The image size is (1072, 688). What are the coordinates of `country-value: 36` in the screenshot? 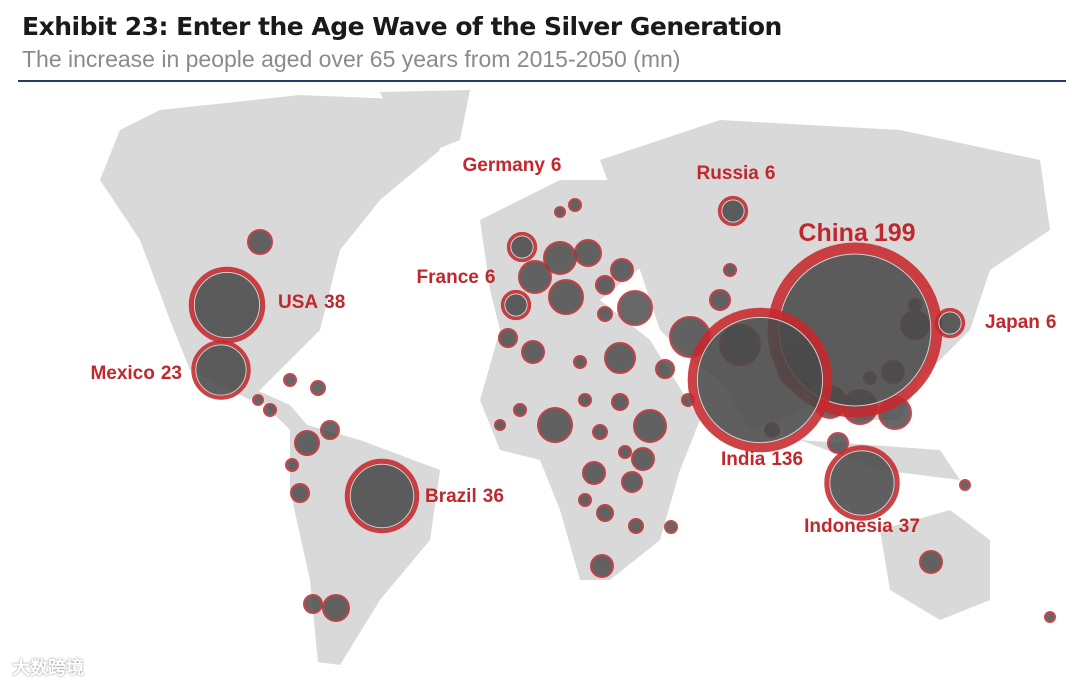 It's located at (493, 496).